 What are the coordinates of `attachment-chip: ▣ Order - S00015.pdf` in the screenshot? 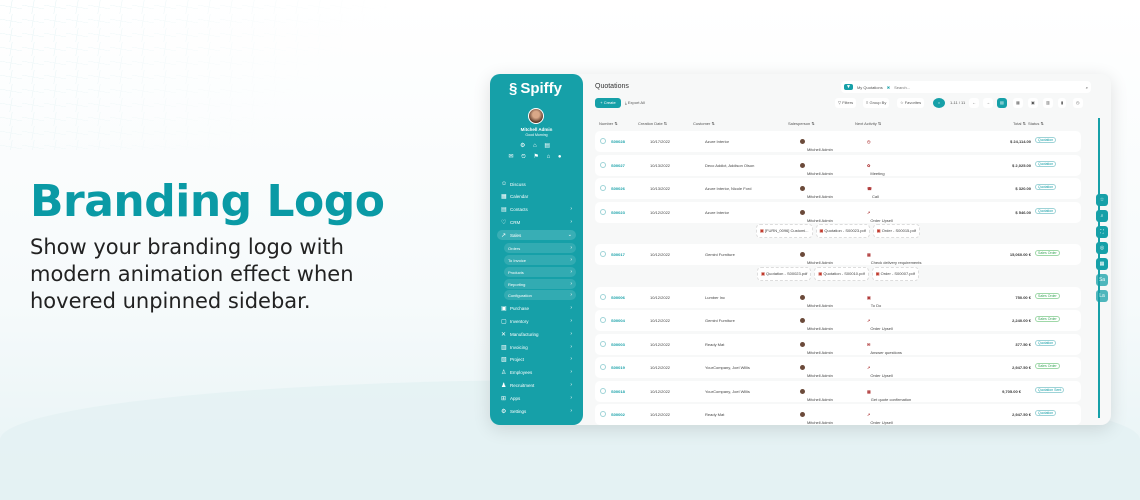 It's located at (896, 231).